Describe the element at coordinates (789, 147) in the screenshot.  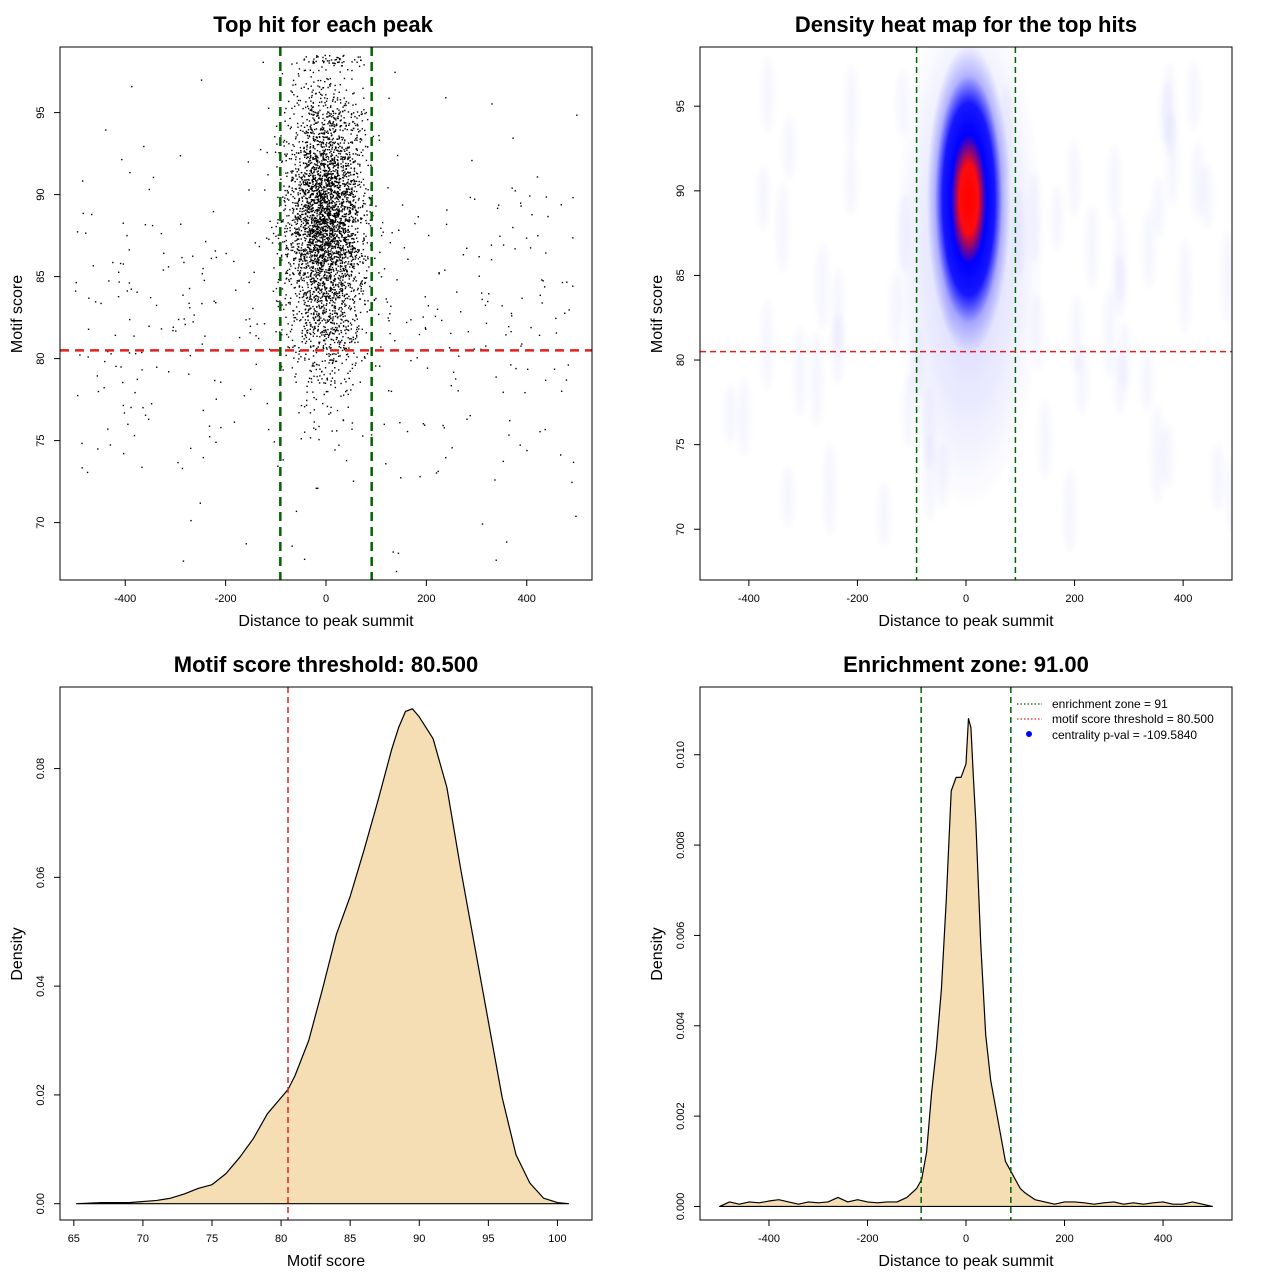
I see `density-streak` at that location.